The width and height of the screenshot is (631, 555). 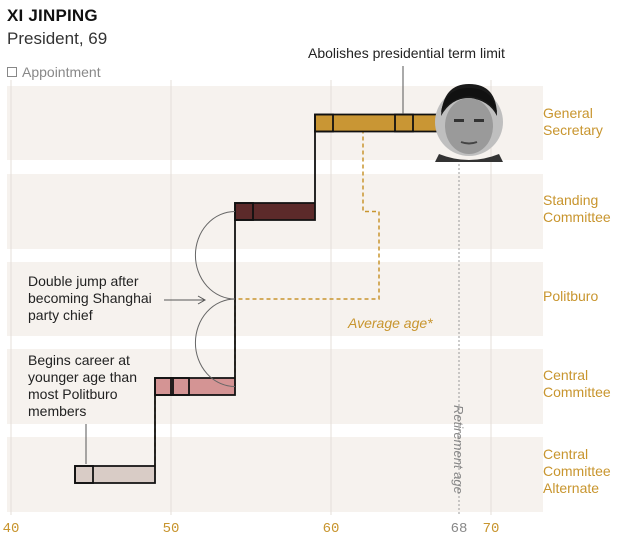 What do you see at coordinates (61, 72) in the screenshot?
I see `legend-appointment-label: Appointment` at bounding box center [61, 72].